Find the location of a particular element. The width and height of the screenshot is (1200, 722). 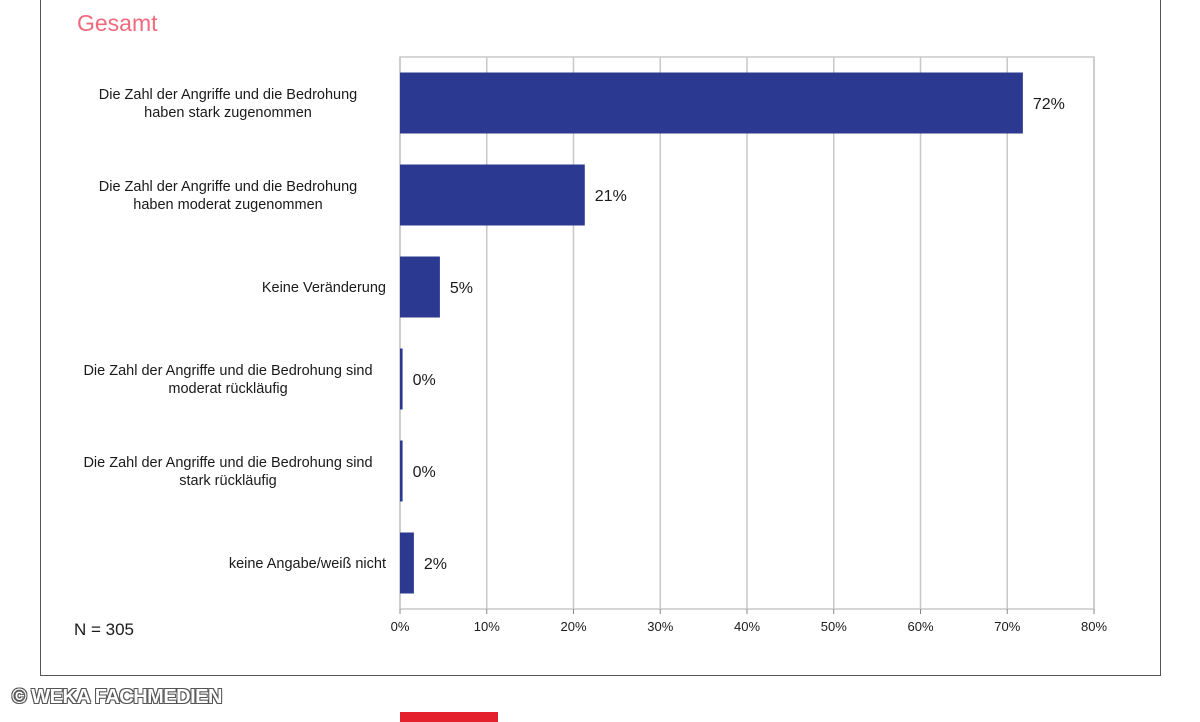

category-label: haben stark zugenommen is located at coordinates (228, 113).